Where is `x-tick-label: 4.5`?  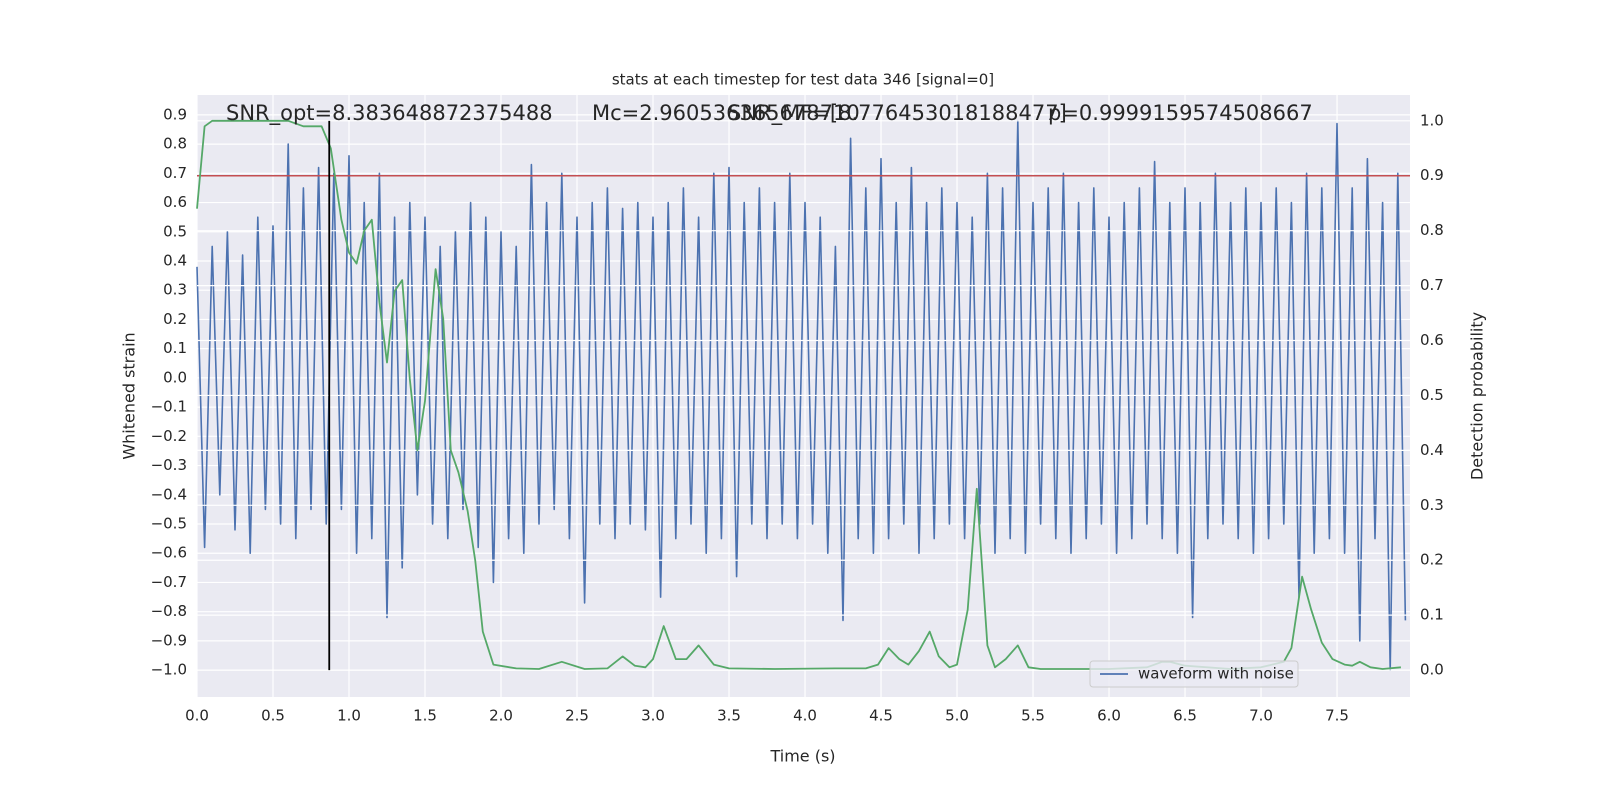 x-tick-label: 4.5 is located at coordinates (881, 716).